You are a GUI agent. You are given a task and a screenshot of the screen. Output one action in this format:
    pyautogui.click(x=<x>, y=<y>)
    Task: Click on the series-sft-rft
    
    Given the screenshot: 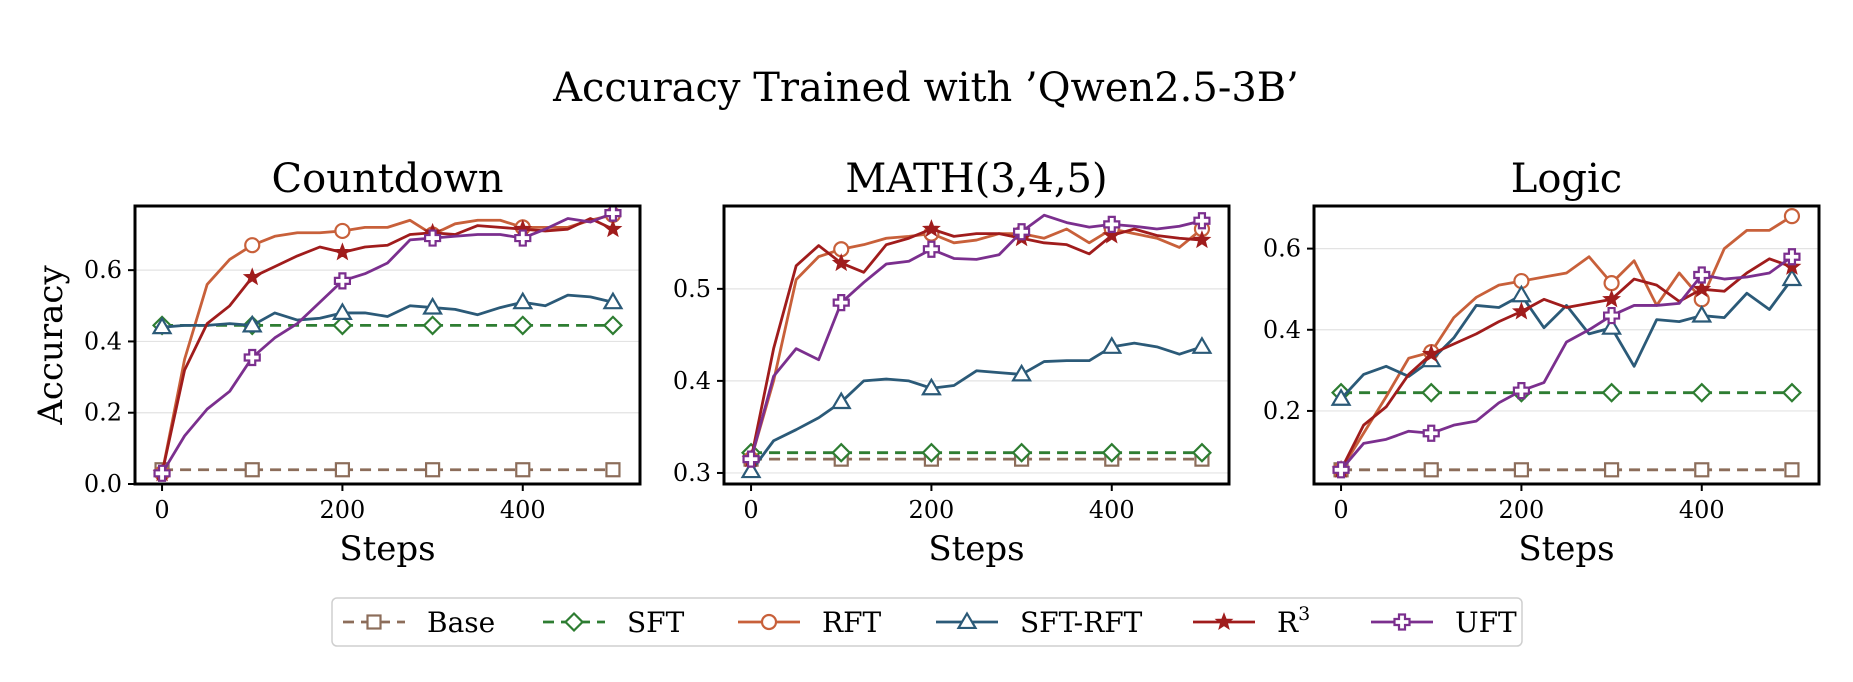 What is the action you would take?
    pyautogui.click(x=1566, y=337)
    